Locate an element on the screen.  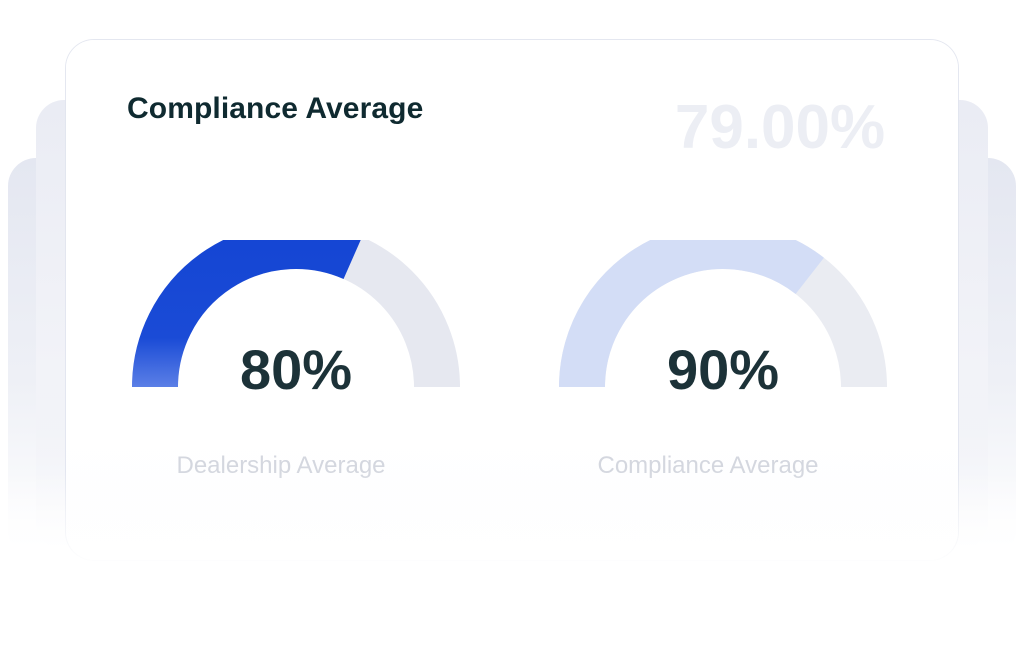
gauge-value: 90% is located at coordinates (723, 369).